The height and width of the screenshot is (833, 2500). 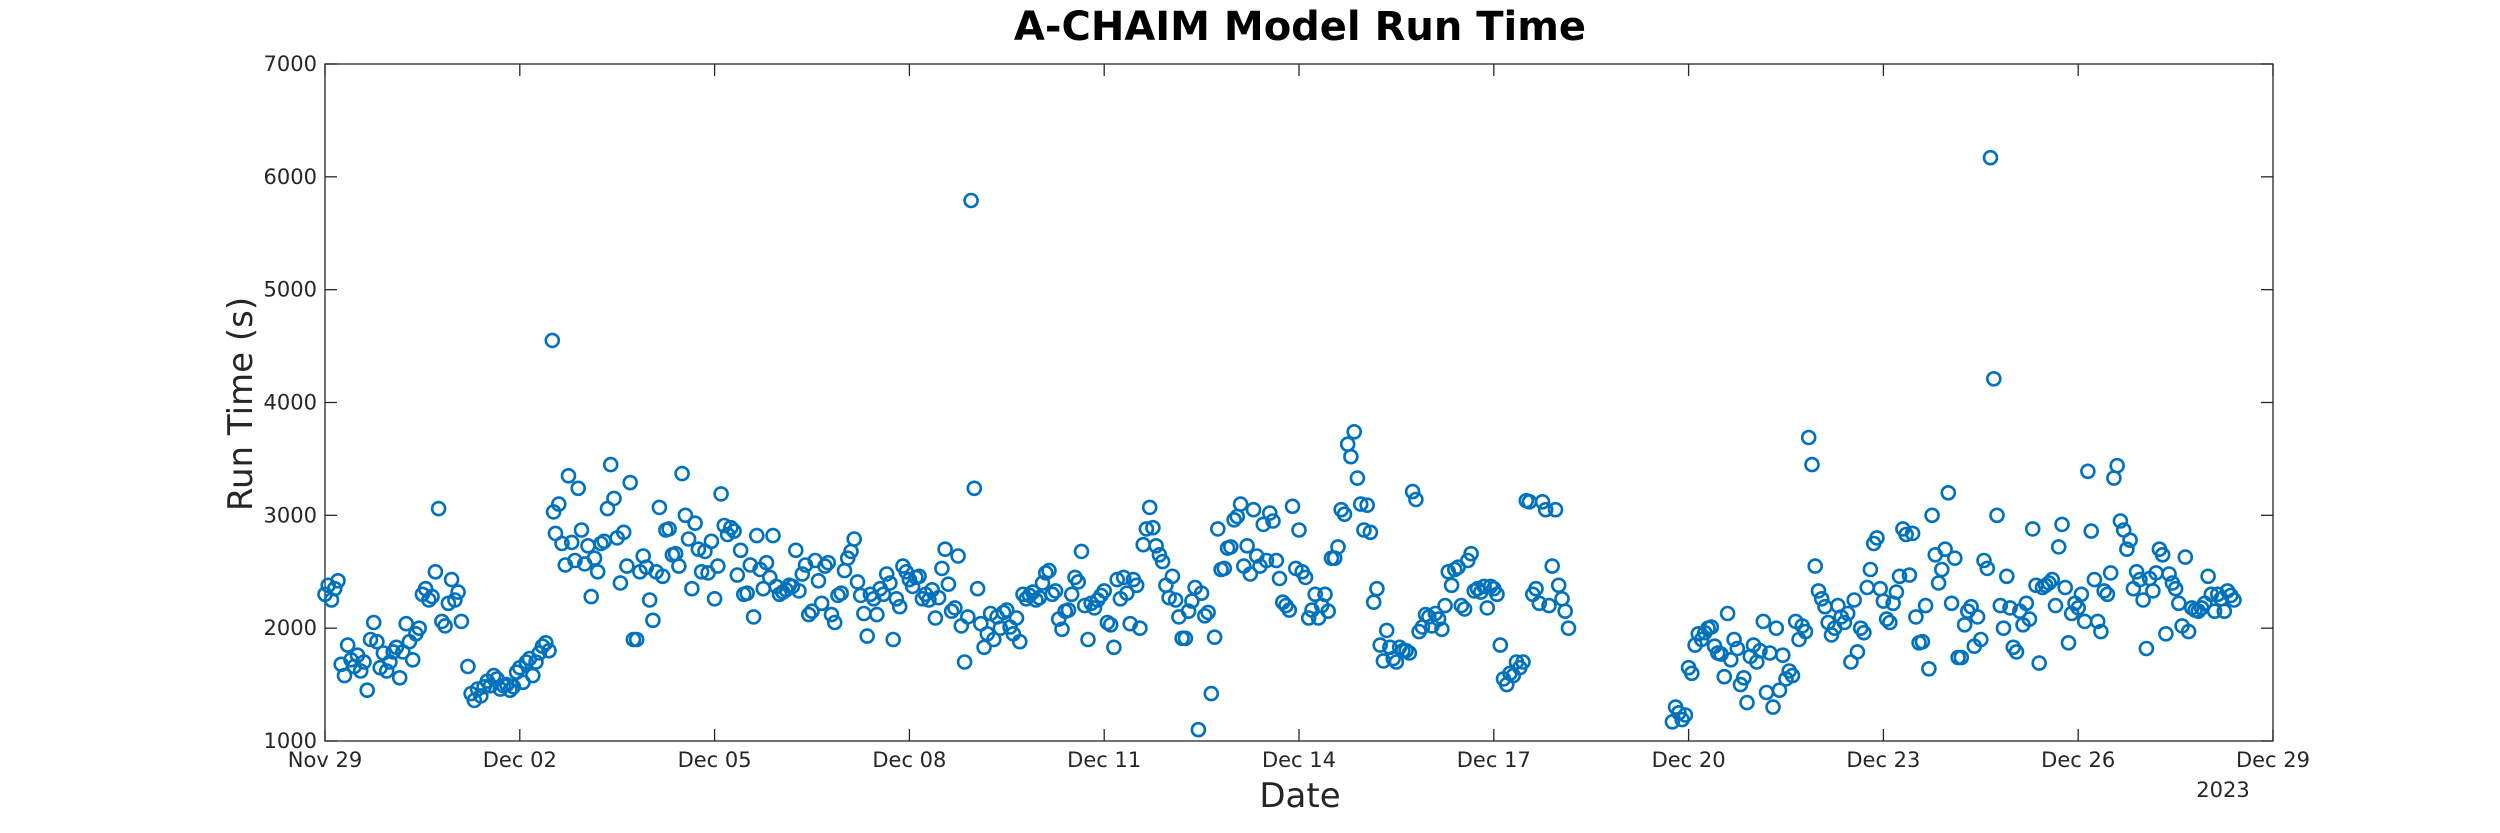 What do you see at coordinates (241, 404) in the screenshot?
I see `y-axis-label: Run Time (s)` at bounding box center [241, 404].